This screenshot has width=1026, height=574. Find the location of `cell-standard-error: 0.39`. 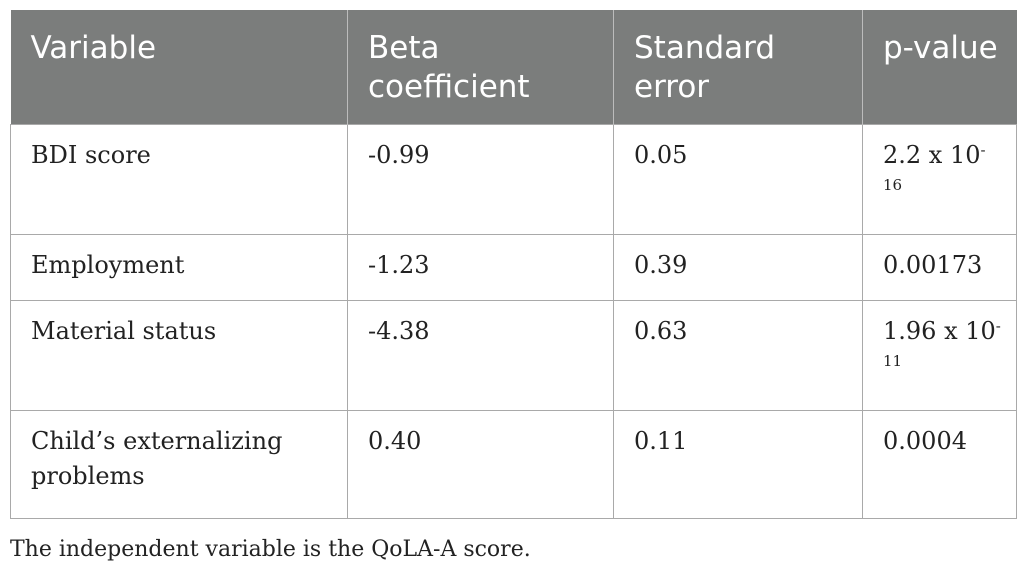

cell-standard-error: 0.39 is located at coordinates (738, 267).